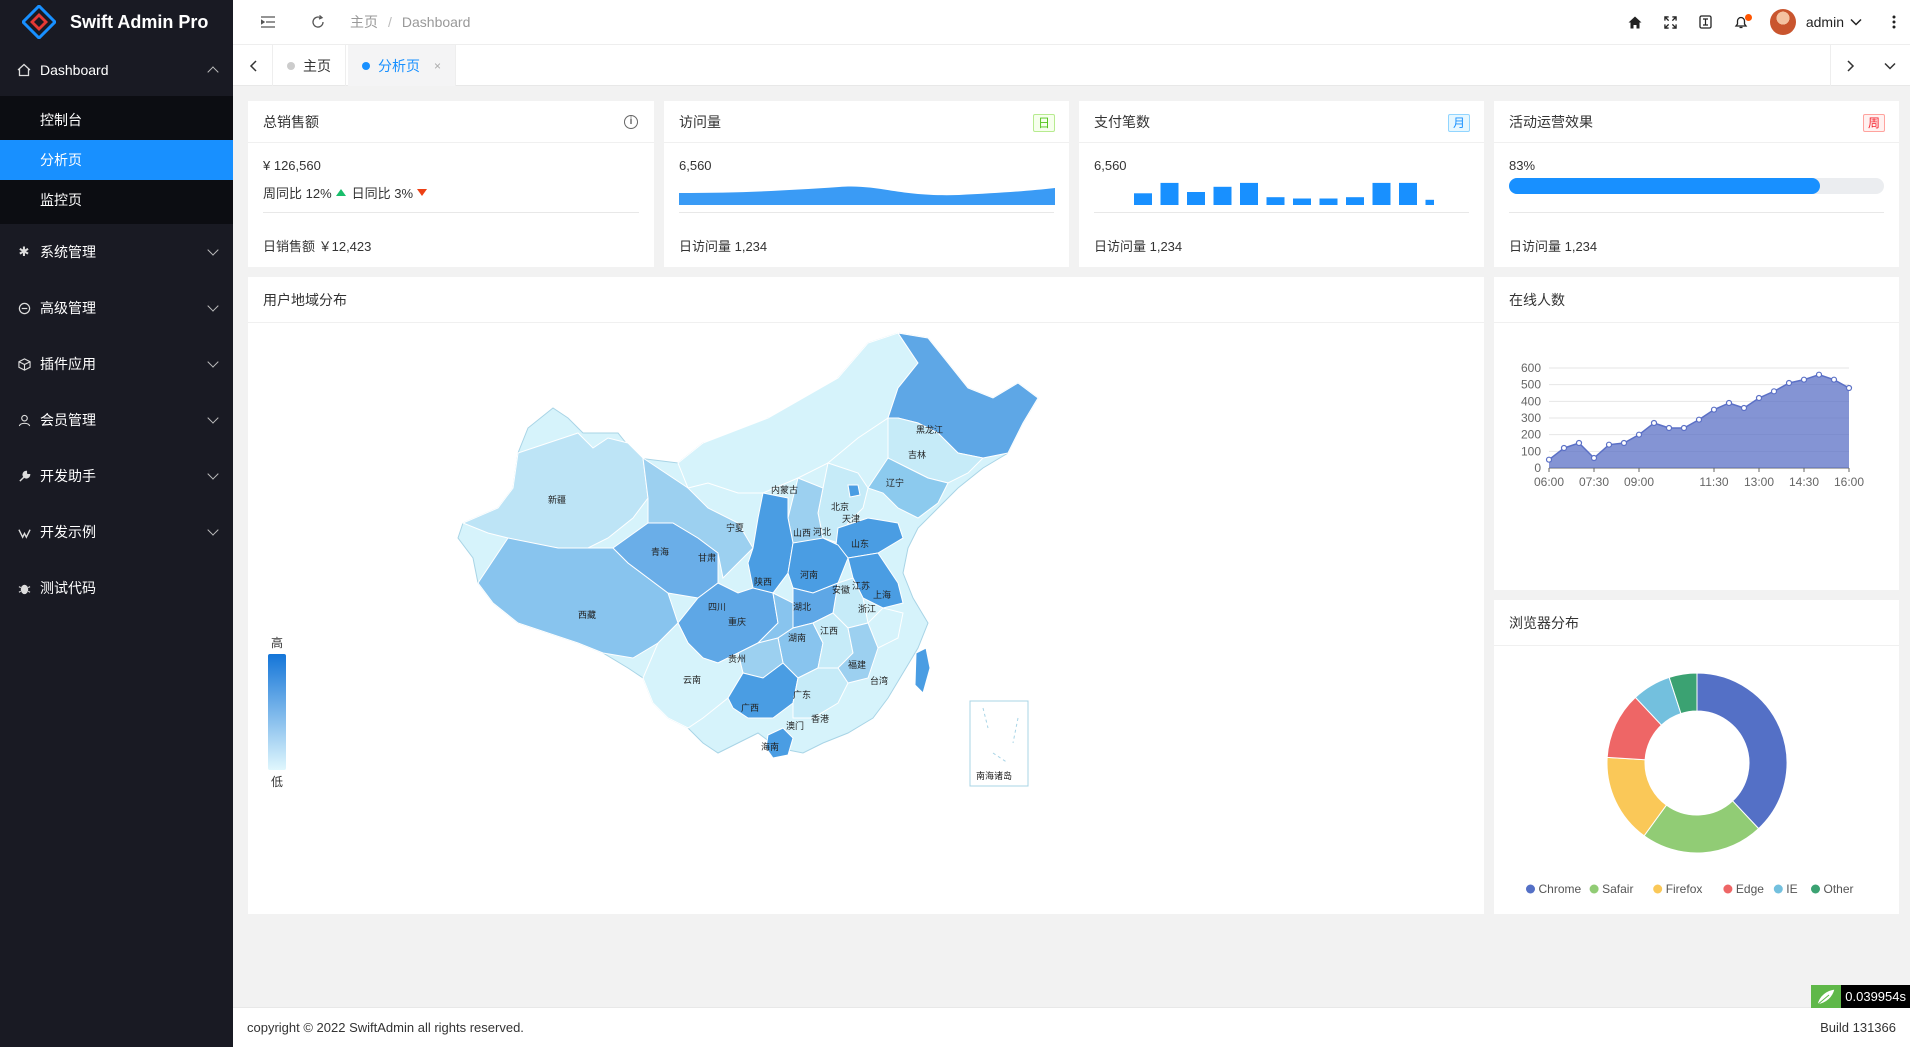  Describe the element at coordinates (366, 65) in the screenshot. I see `tab-dot` at that location.